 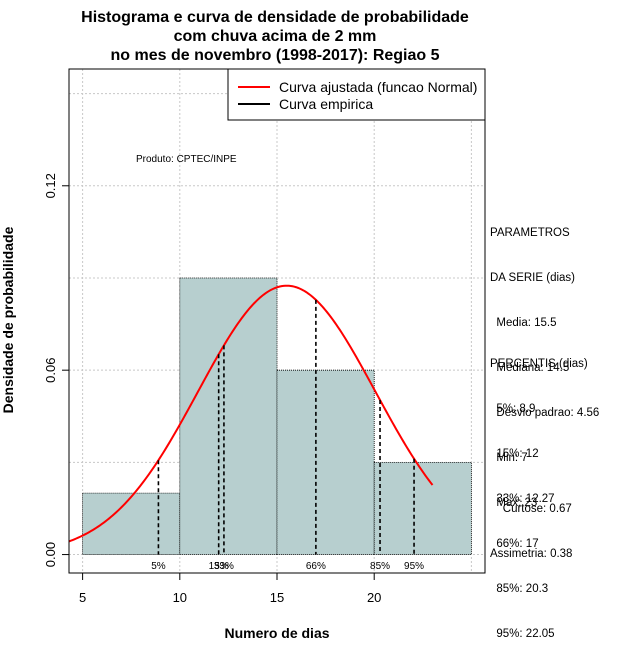 I want to click on percentis-line: 5%: 8.9, so click(x=513, y=409).